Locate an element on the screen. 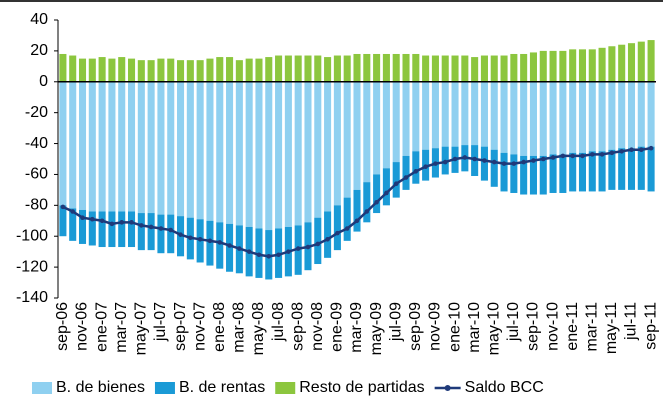  x-tick-label: ene-10 is located at coordinates (454, 327).